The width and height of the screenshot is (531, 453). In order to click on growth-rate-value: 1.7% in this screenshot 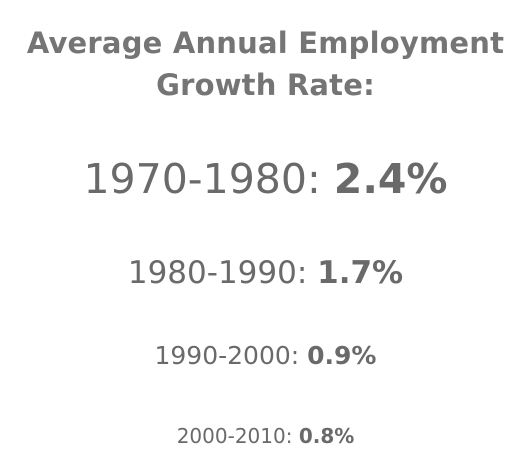, I will do `click(360, 273)`.